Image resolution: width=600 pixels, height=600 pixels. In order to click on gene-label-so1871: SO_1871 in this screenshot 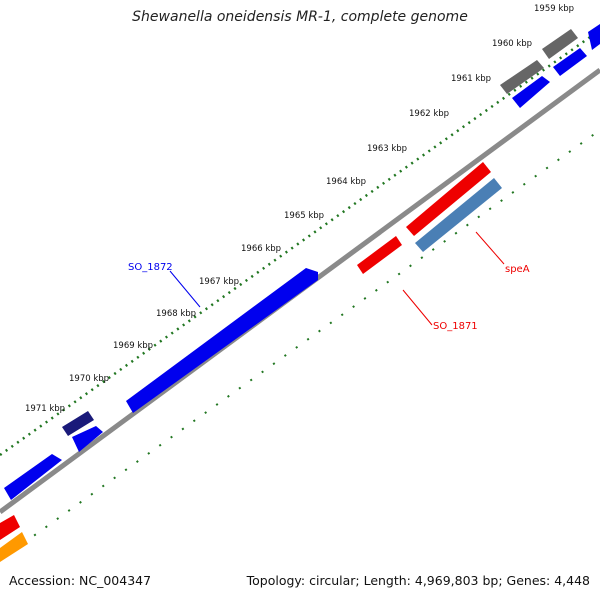, I will do `click(455, 326)`.